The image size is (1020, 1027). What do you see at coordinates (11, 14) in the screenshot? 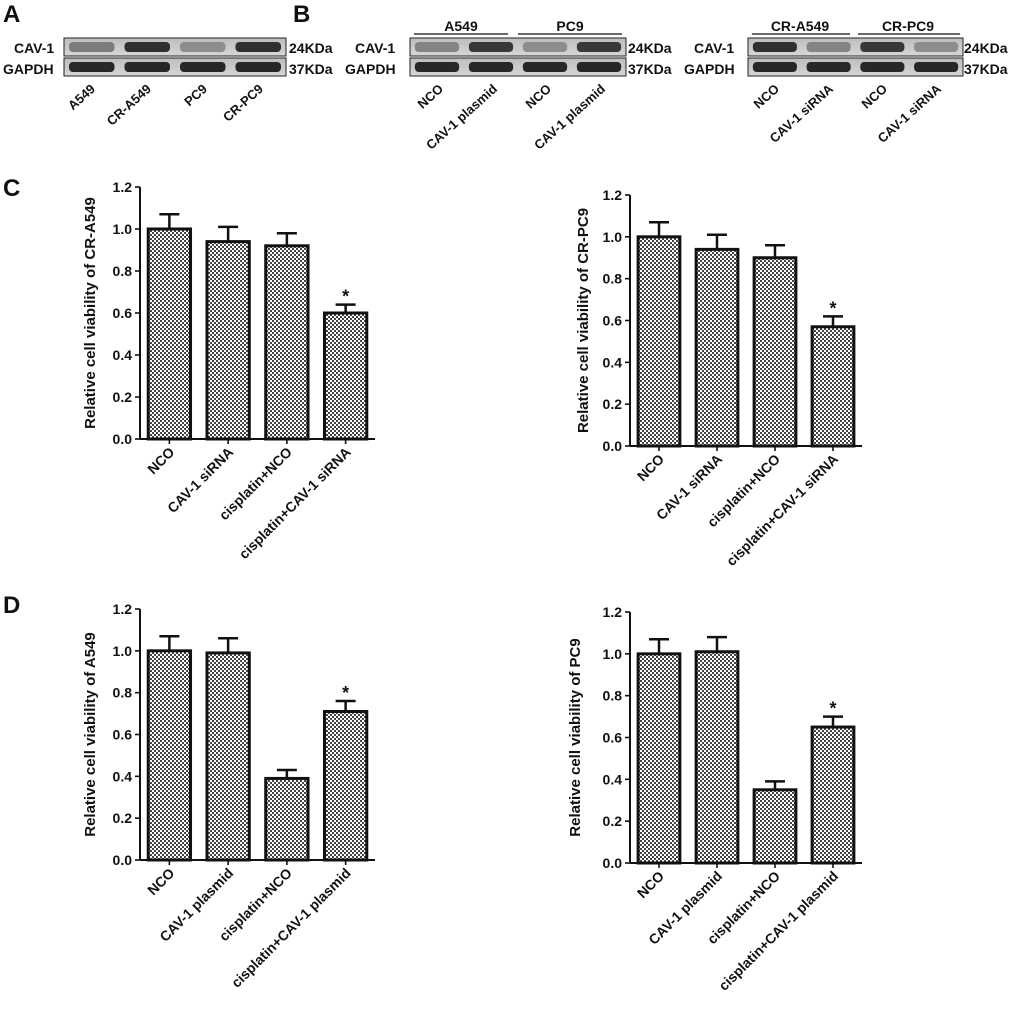
I see `panel-label-a: A` at bounding box center [11, 14].